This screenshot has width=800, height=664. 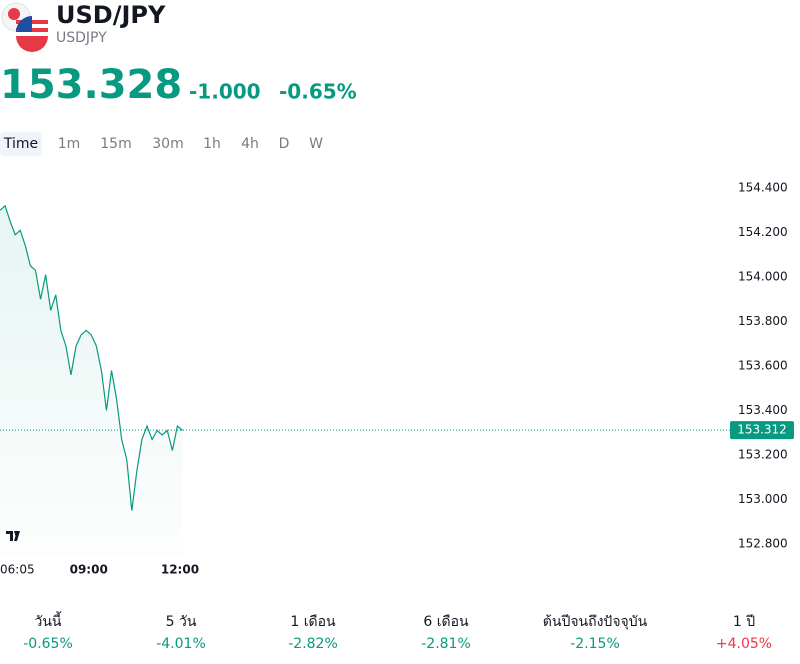 What do you see at coordinates (91, 85) in the screenshot?
I see `price: 153.328` at bounding box center [91, 85].